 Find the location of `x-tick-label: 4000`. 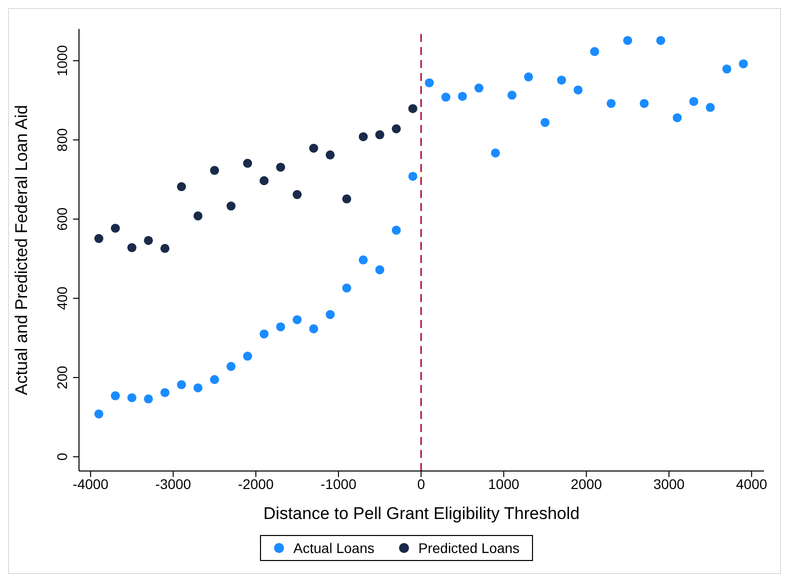

x-tick-label: 4000 is located at coordinates (752, 484).